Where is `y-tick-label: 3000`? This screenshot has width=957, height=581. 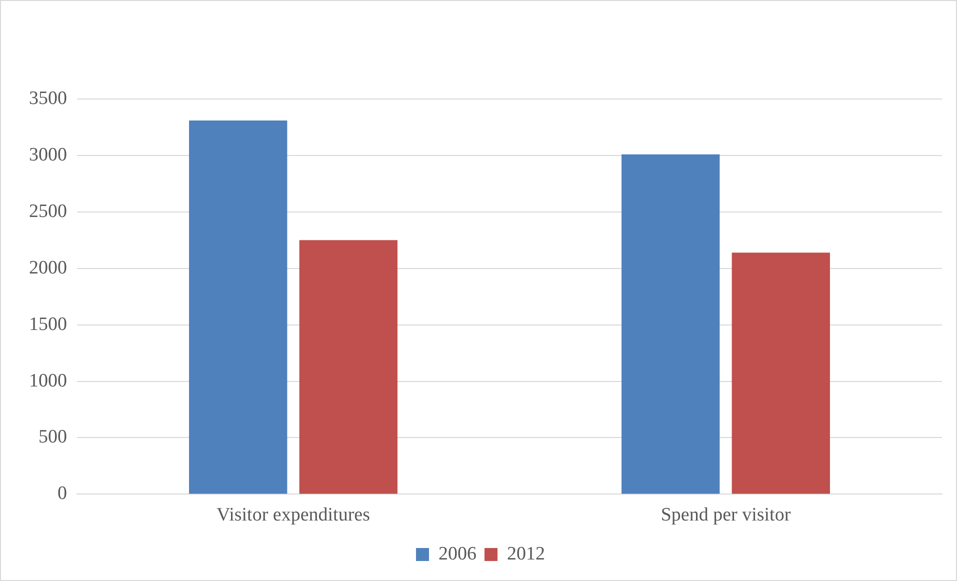 y-tick-label: 3000 is located at coordinates (48, 155).